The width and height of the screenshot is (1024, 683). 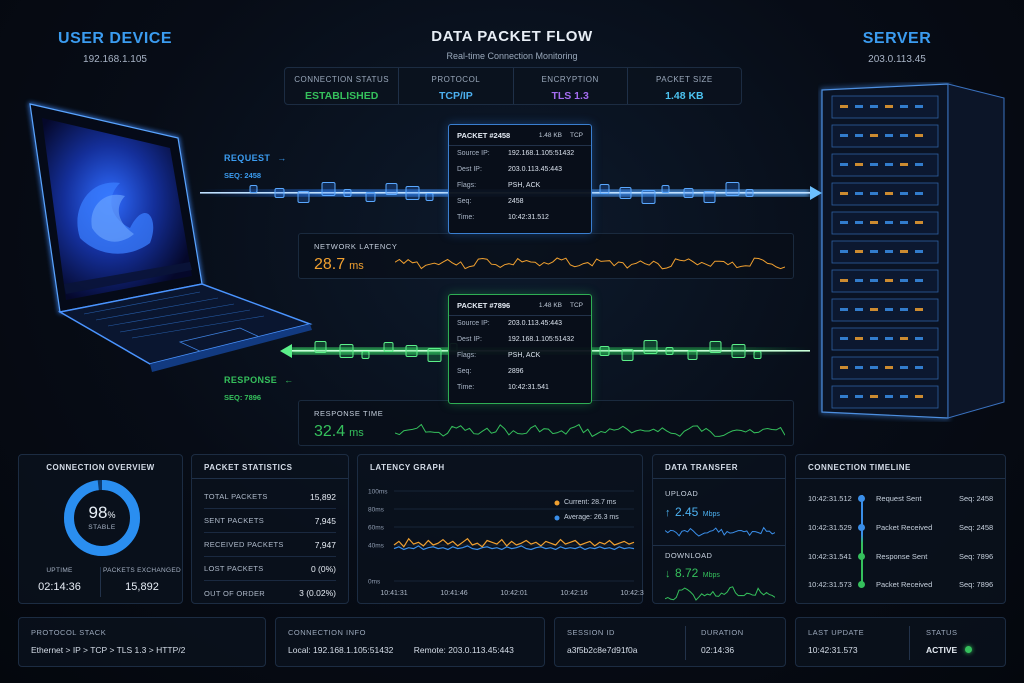 What do you see at coordinates (59, 570) in the screenshot?
I see `uptime-label: UPTIME` at bounding box center [59, 570].